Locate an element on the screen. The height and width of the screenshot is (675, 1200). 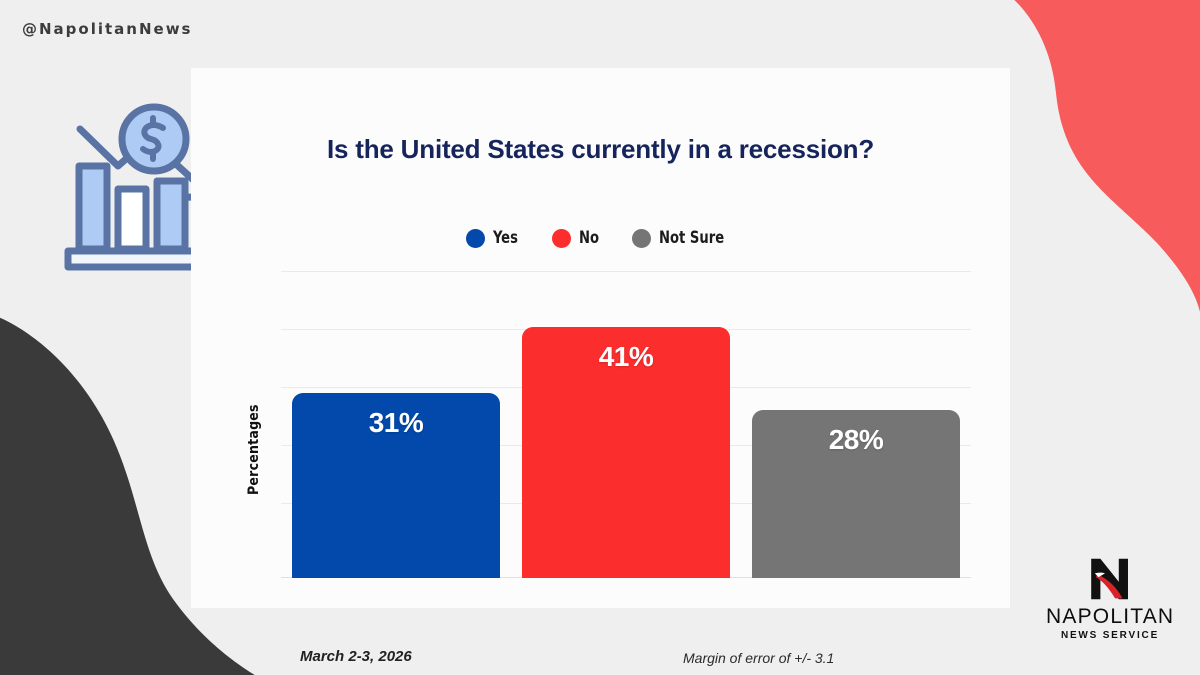
legend-swatch-no is located at coordinates (561, 238).